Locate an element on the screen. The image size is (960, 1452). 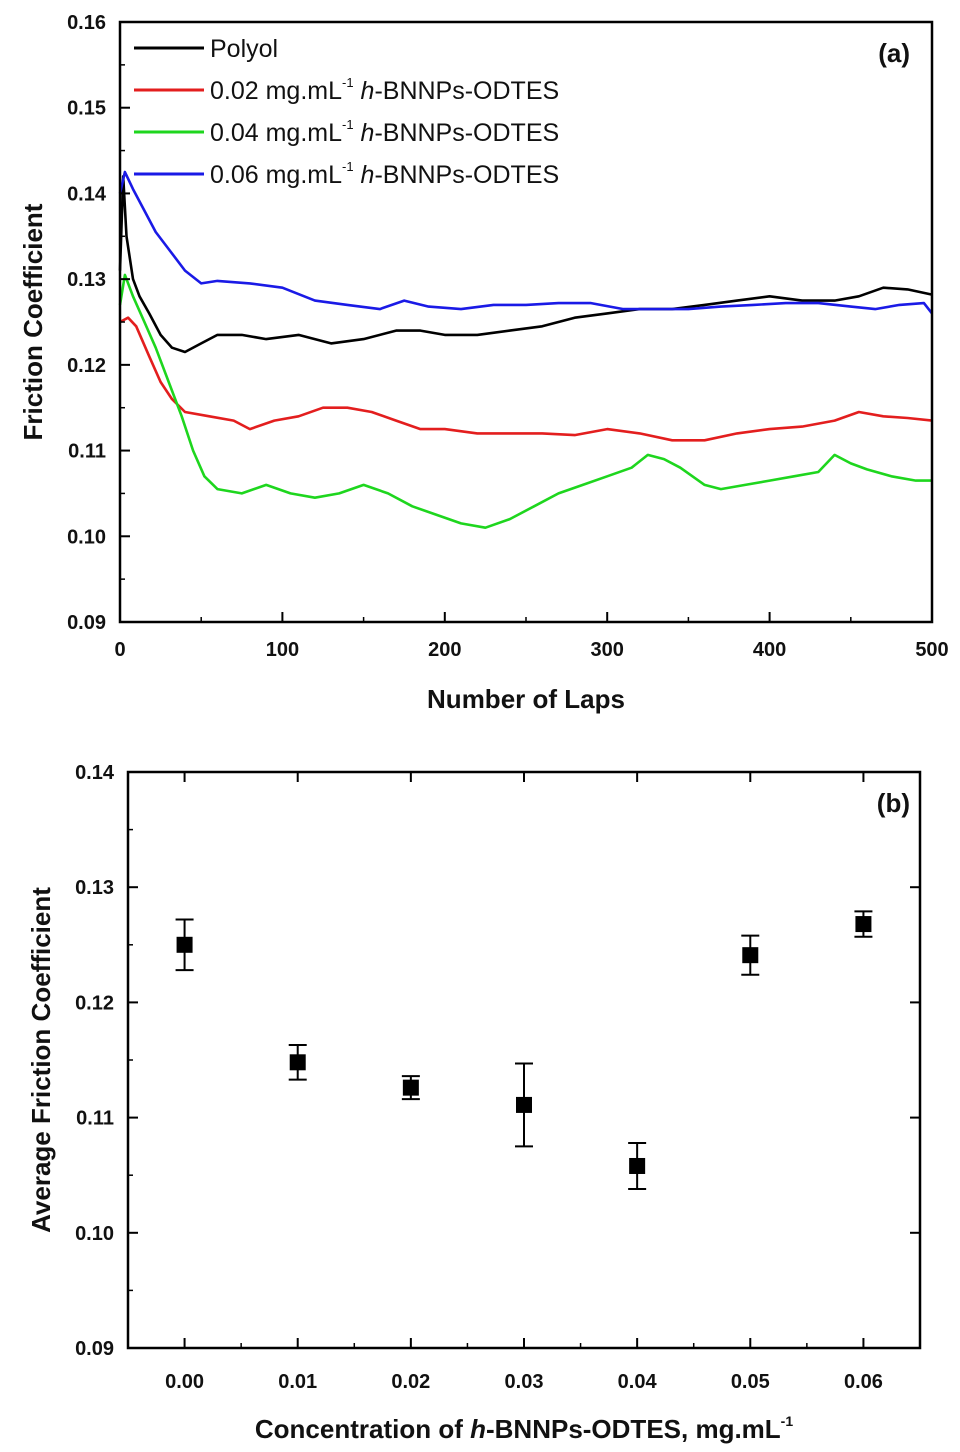
scatter-points is located at coordinates (524, 1050).